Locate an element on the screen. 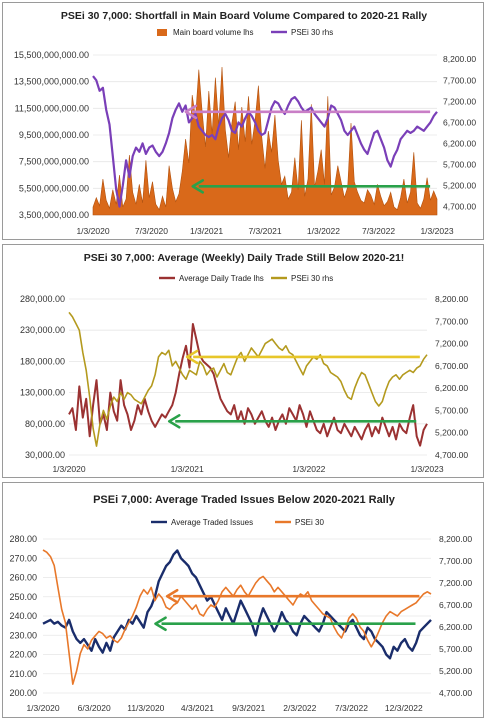  y-left-tick-label: 30,000.00 is located at coordinates (45, 455).